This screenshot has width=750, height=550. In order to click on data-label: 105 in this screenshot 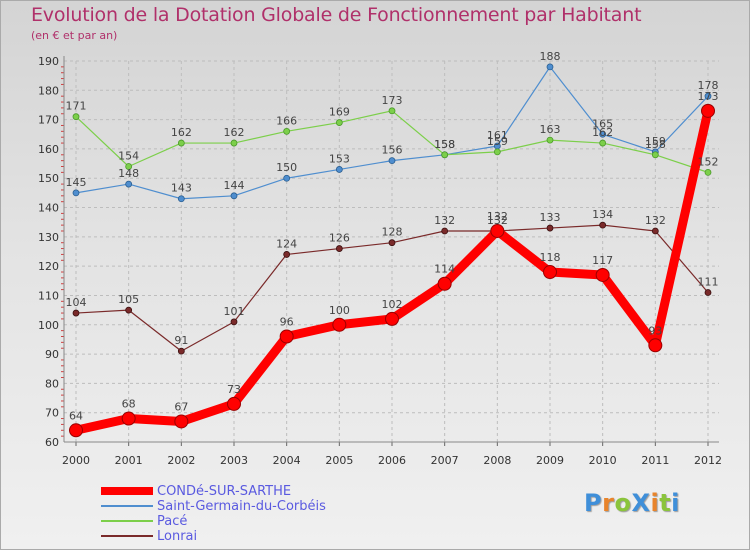, I will do `click(128, 299)`.